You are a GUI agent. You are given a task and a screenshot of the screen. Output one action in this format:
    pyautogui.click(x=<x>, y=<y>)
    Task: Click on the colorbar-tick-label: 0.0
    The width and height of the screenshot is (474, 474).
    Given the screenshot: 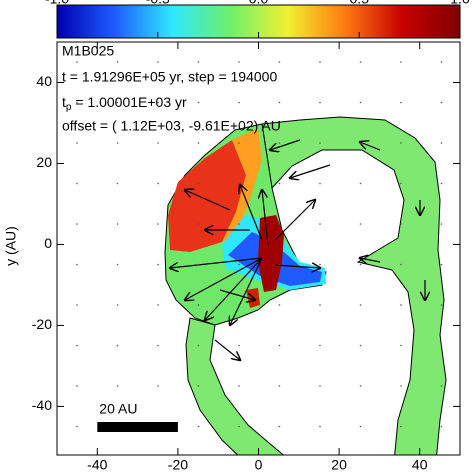 What is the action you would take?
    pyautogui.click(x=259, y=3)
    